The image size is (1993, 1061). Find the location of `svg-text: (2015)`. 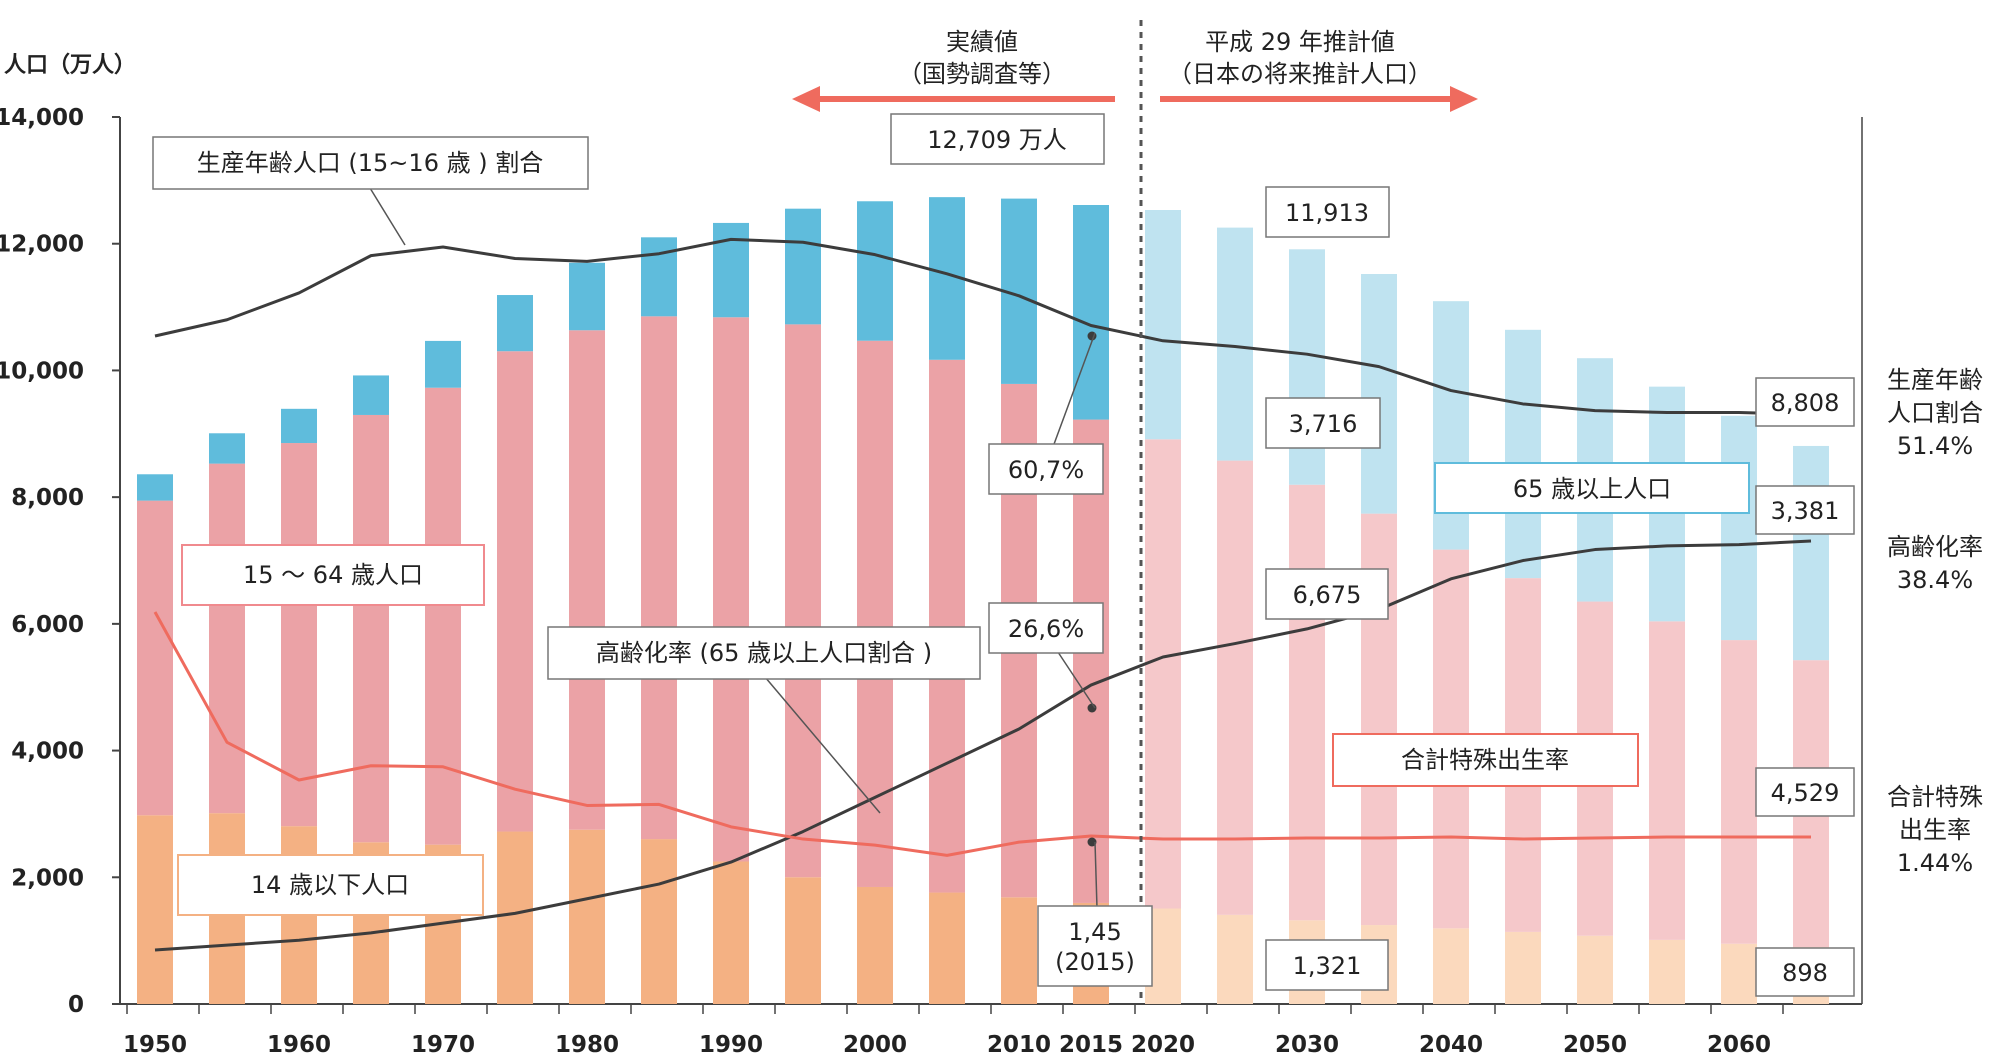

svg-text: (2015) is located at coordinates (1095, 962).